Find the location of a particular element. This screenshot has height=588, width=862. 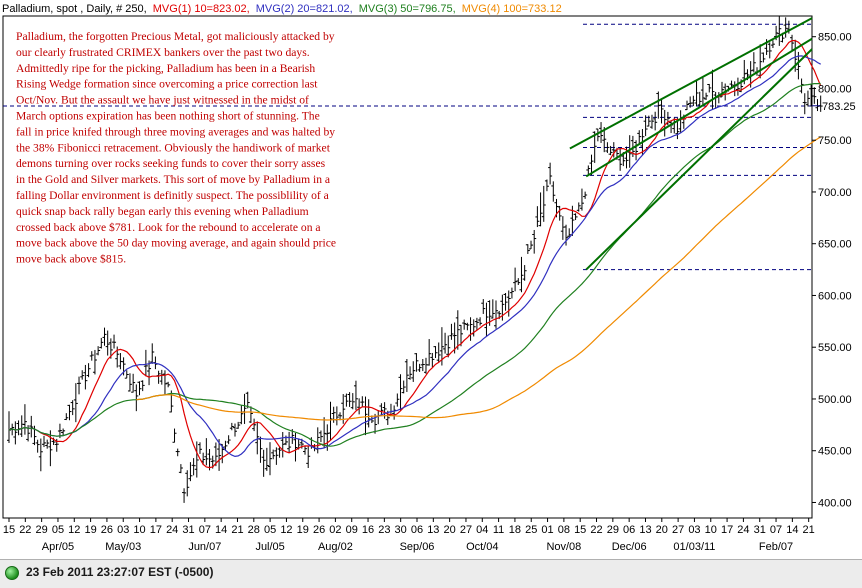

y-tick-label: 600.00 is located at coordinates (835, 296).